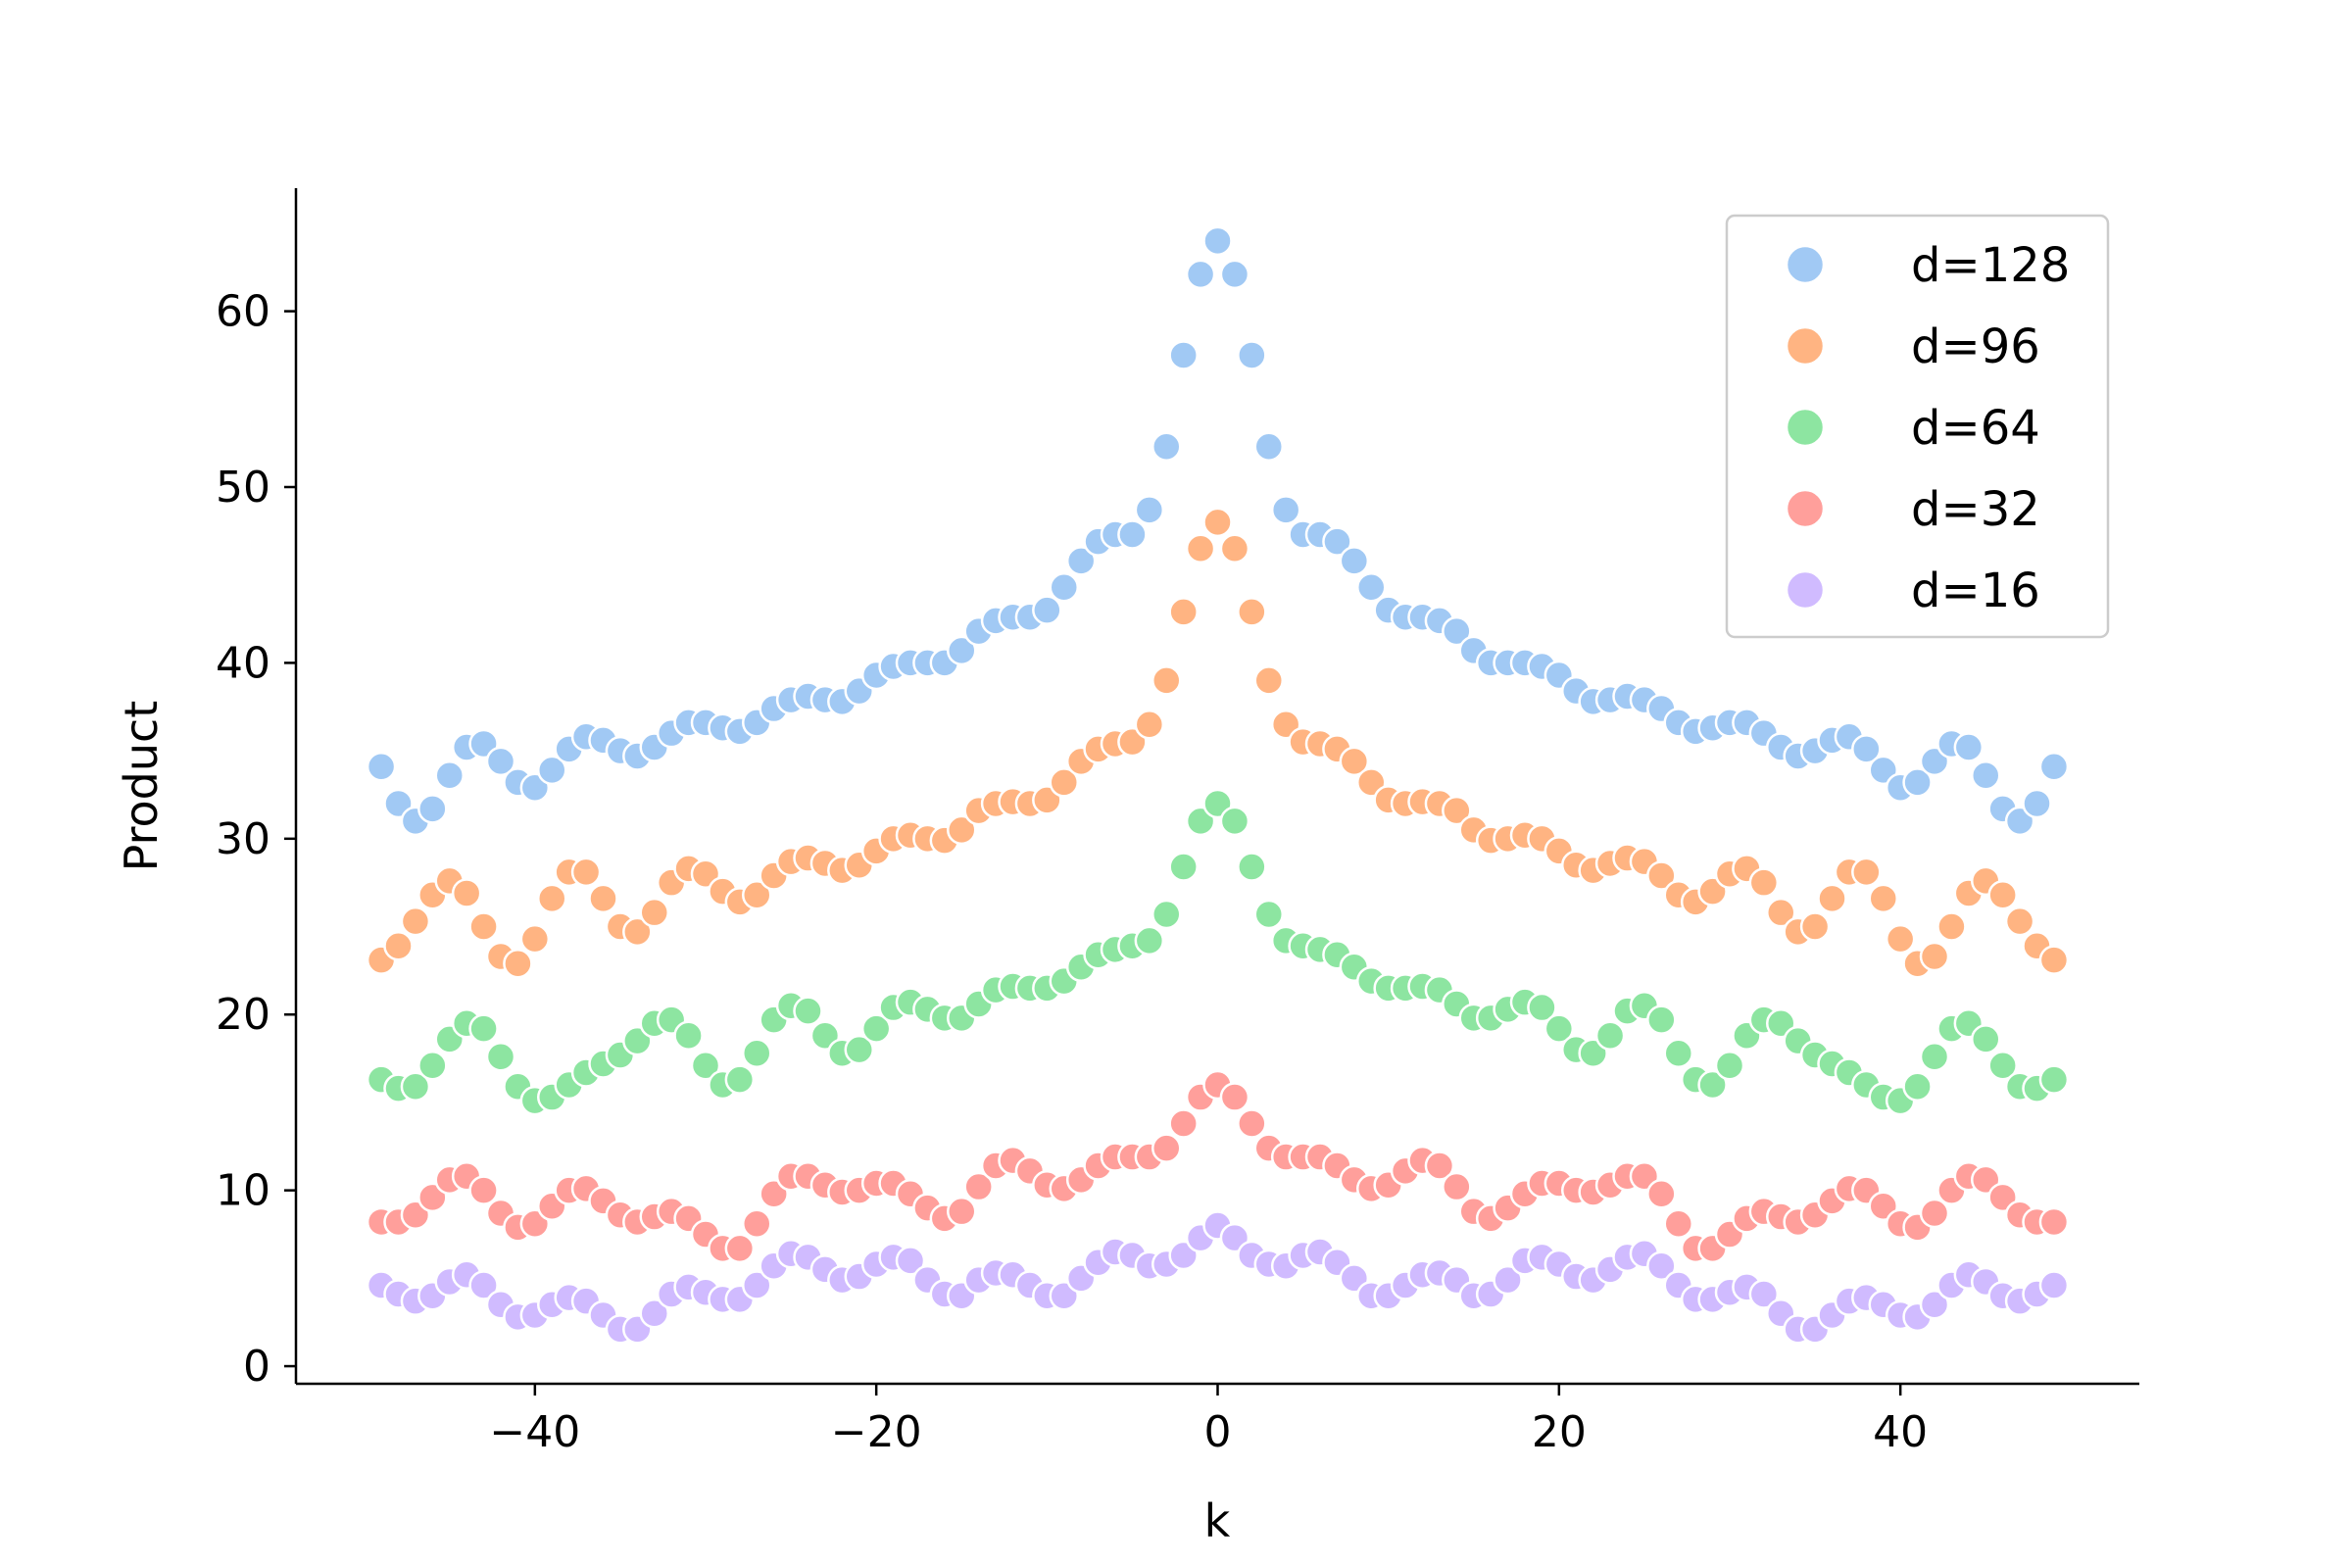  I want to click on x-axis-label: k, so click(1217, 1520).